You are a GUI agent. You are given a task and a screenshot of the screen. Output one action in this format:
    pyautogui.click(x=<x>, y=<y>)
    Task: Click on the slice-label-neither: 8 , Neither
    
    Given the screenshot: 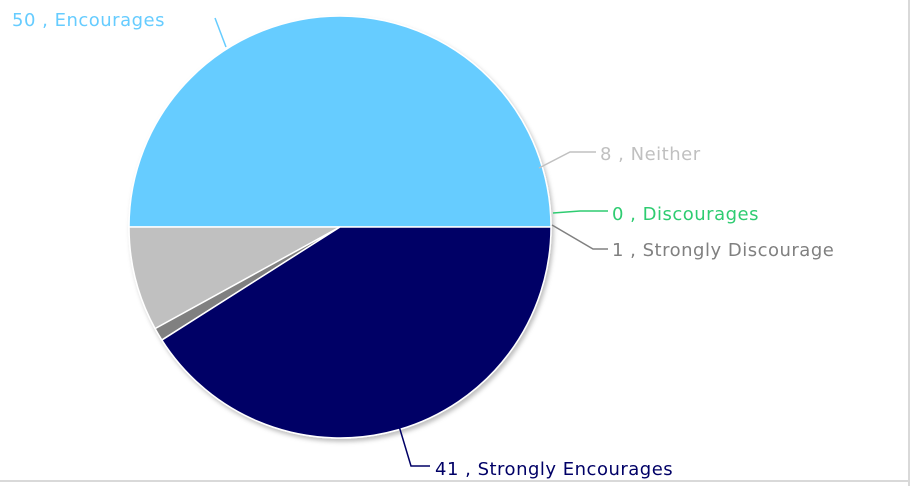 What is the action you would take?
    pyautogui.click(x=650, y=154)
    